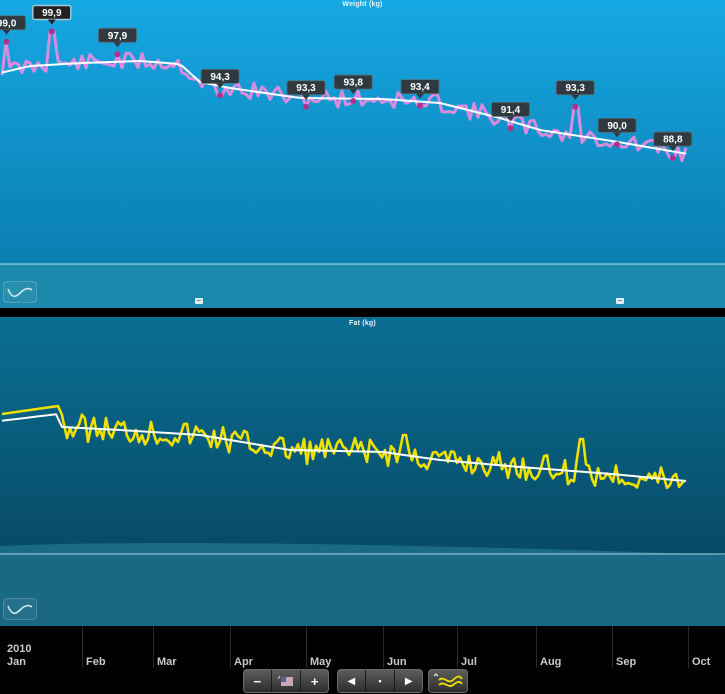 The image size is (725, 694). What do you see at coordinates (362, 323) in the screenshot?
I see `fat-chart-title: Fat (kg)` at bounding box center [362, 323].